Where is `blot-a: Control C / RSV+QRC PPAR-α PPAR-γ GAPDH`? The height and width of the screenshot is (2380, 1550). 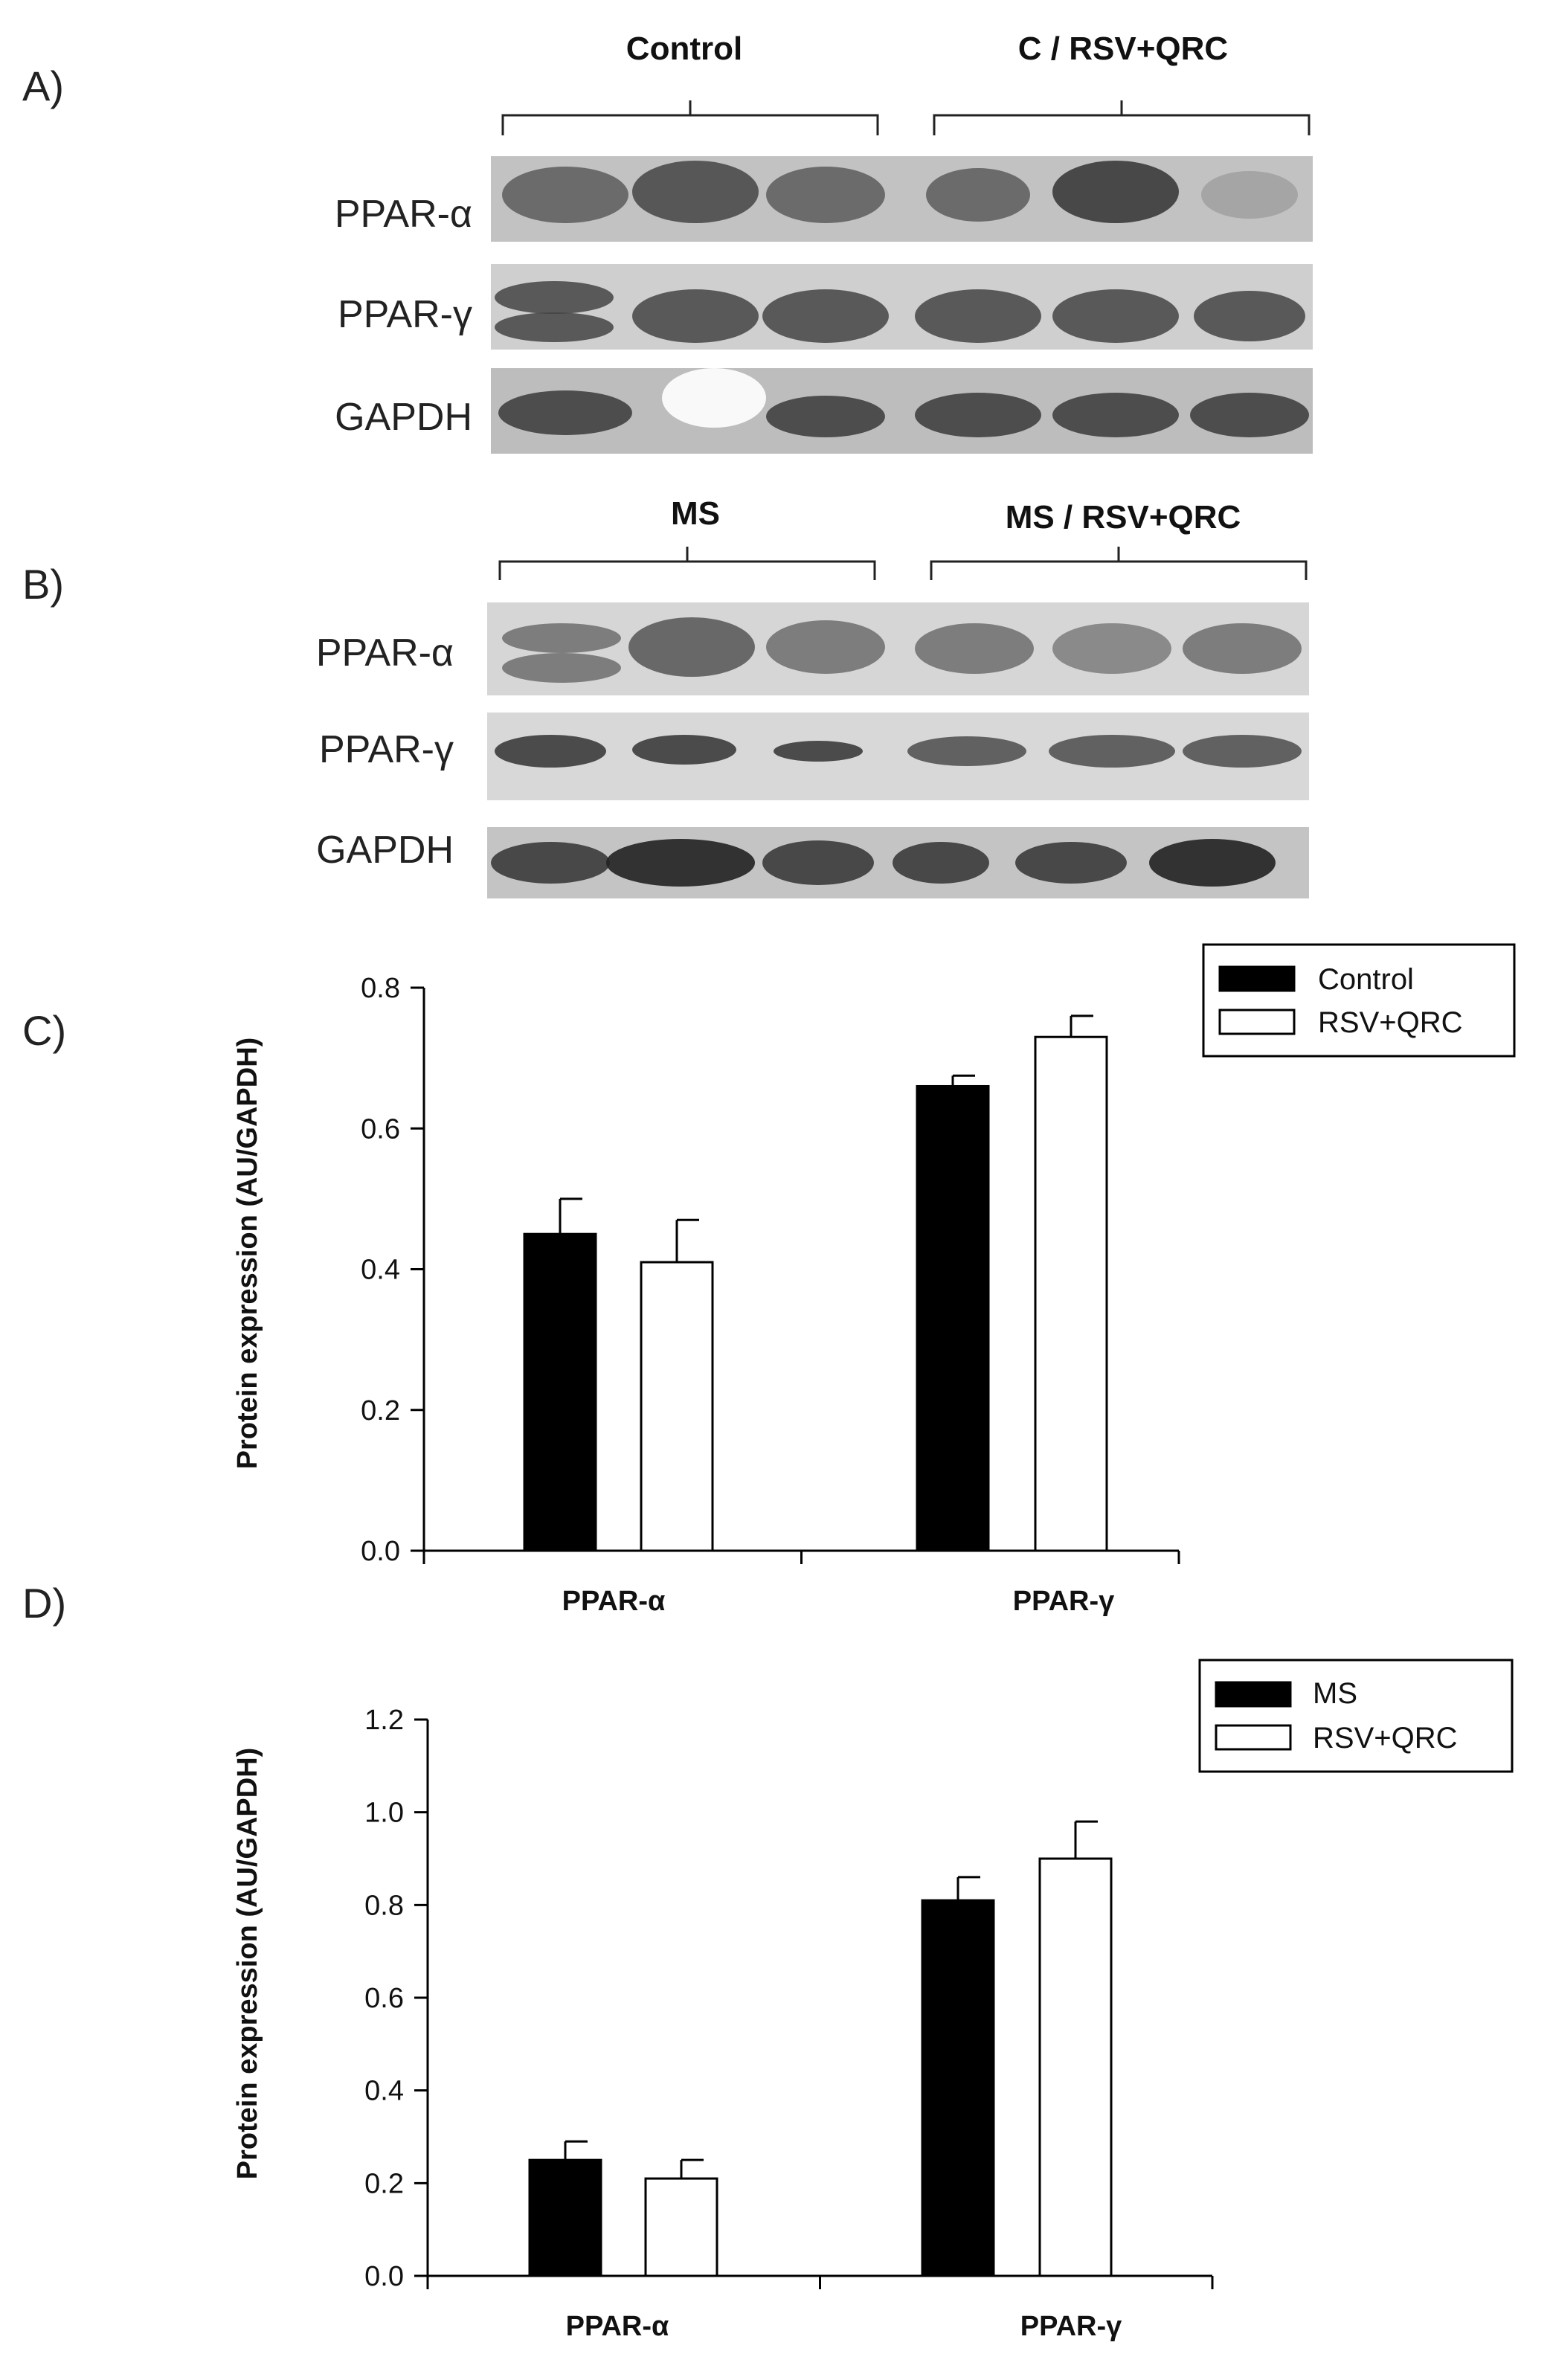
blot-a: Control C / RSV+QRC PPAR-α PPAR-γ GAPDH is located at coordinates (824, 242).